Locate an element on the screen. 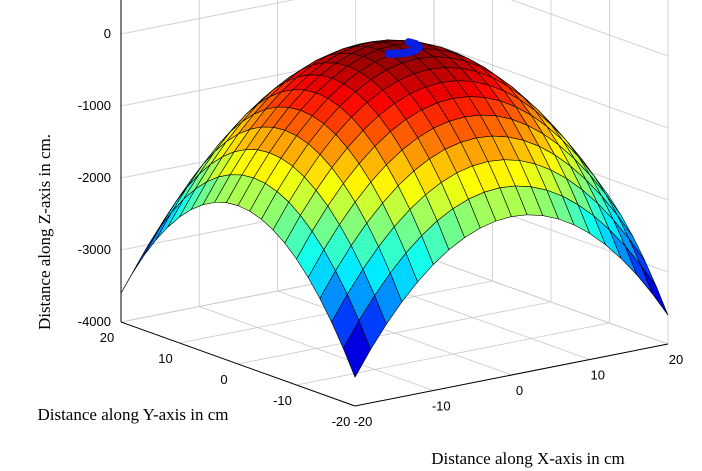 The width and height of the screenshot is (702, 471). y-tick-label: -10 is located at coordinates (282, 400).